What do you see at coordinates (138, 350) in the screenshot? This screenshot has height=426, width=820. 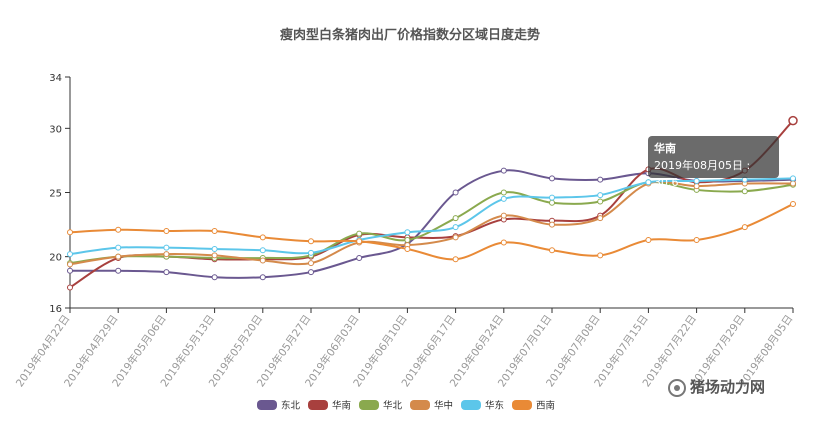 I see `x-tick-label: 2019年05月06日` at bounding box center [138, 350].